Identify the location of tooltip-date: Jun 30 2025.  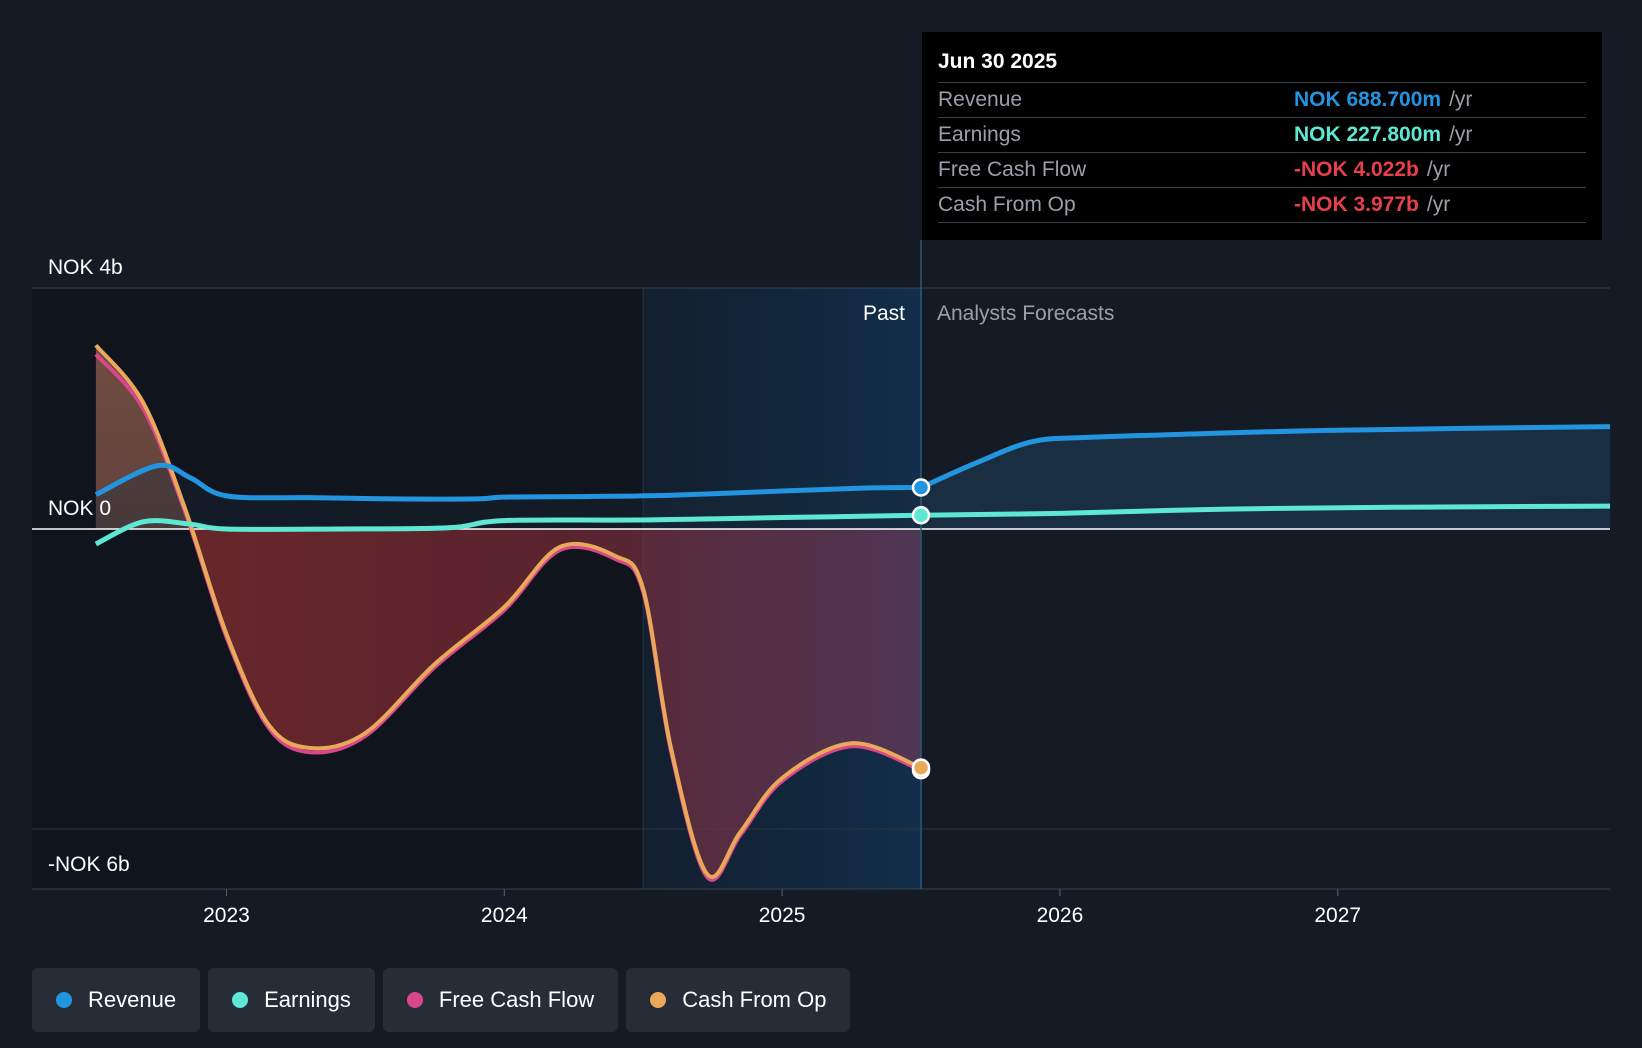
(998, 61).